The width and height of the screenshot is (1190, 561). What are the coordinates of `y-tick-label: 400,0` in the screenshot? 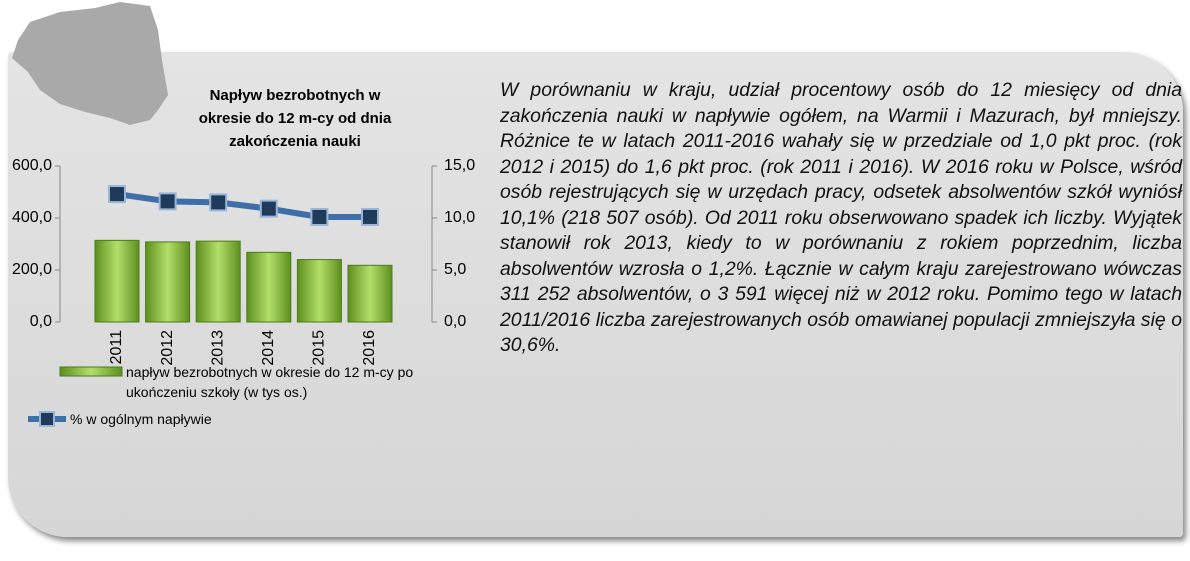 It's located at (32, 217).